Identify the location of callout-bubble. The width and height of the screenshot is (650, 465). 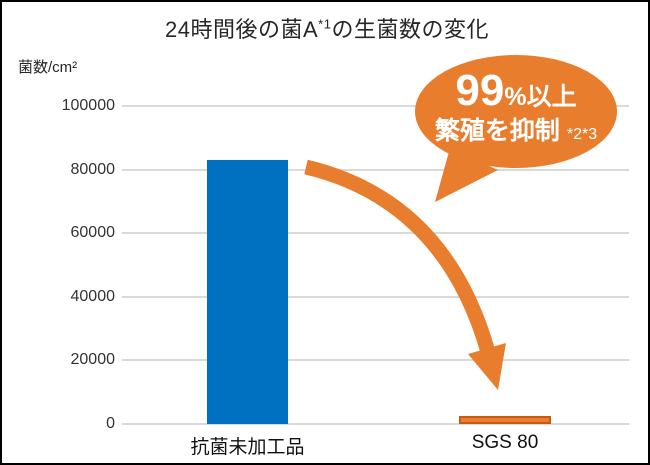
(516, 111).